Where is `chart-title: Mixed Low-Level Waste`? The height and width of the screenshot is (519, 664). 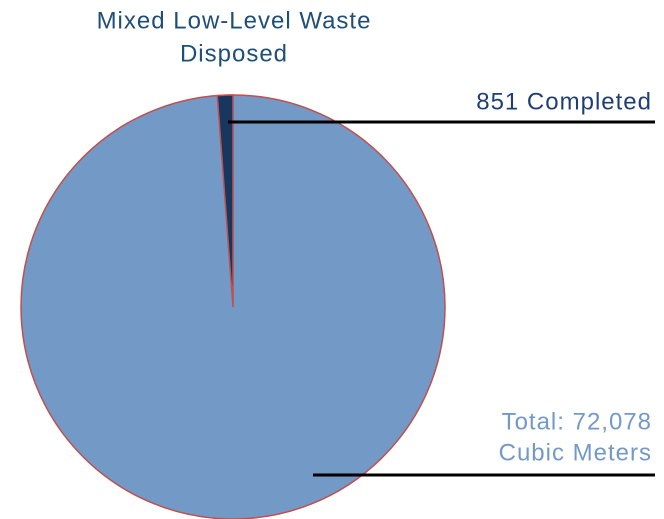
chart-title: Mixed Low-Level Waste is located at coordinates (234, 20).